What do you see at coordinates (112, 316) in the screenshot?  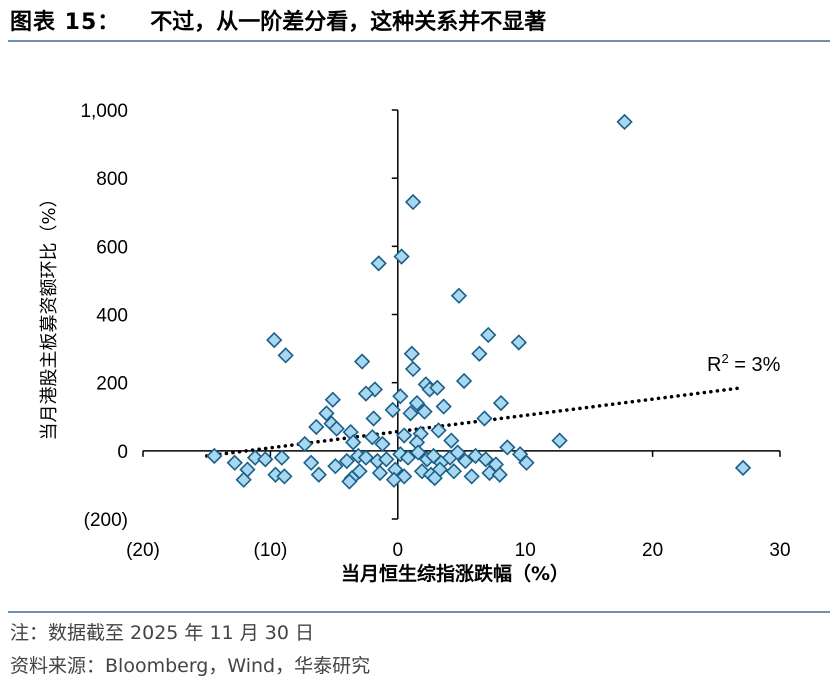 I see `y-tick-label: 400` at bounding box center [112, 316].